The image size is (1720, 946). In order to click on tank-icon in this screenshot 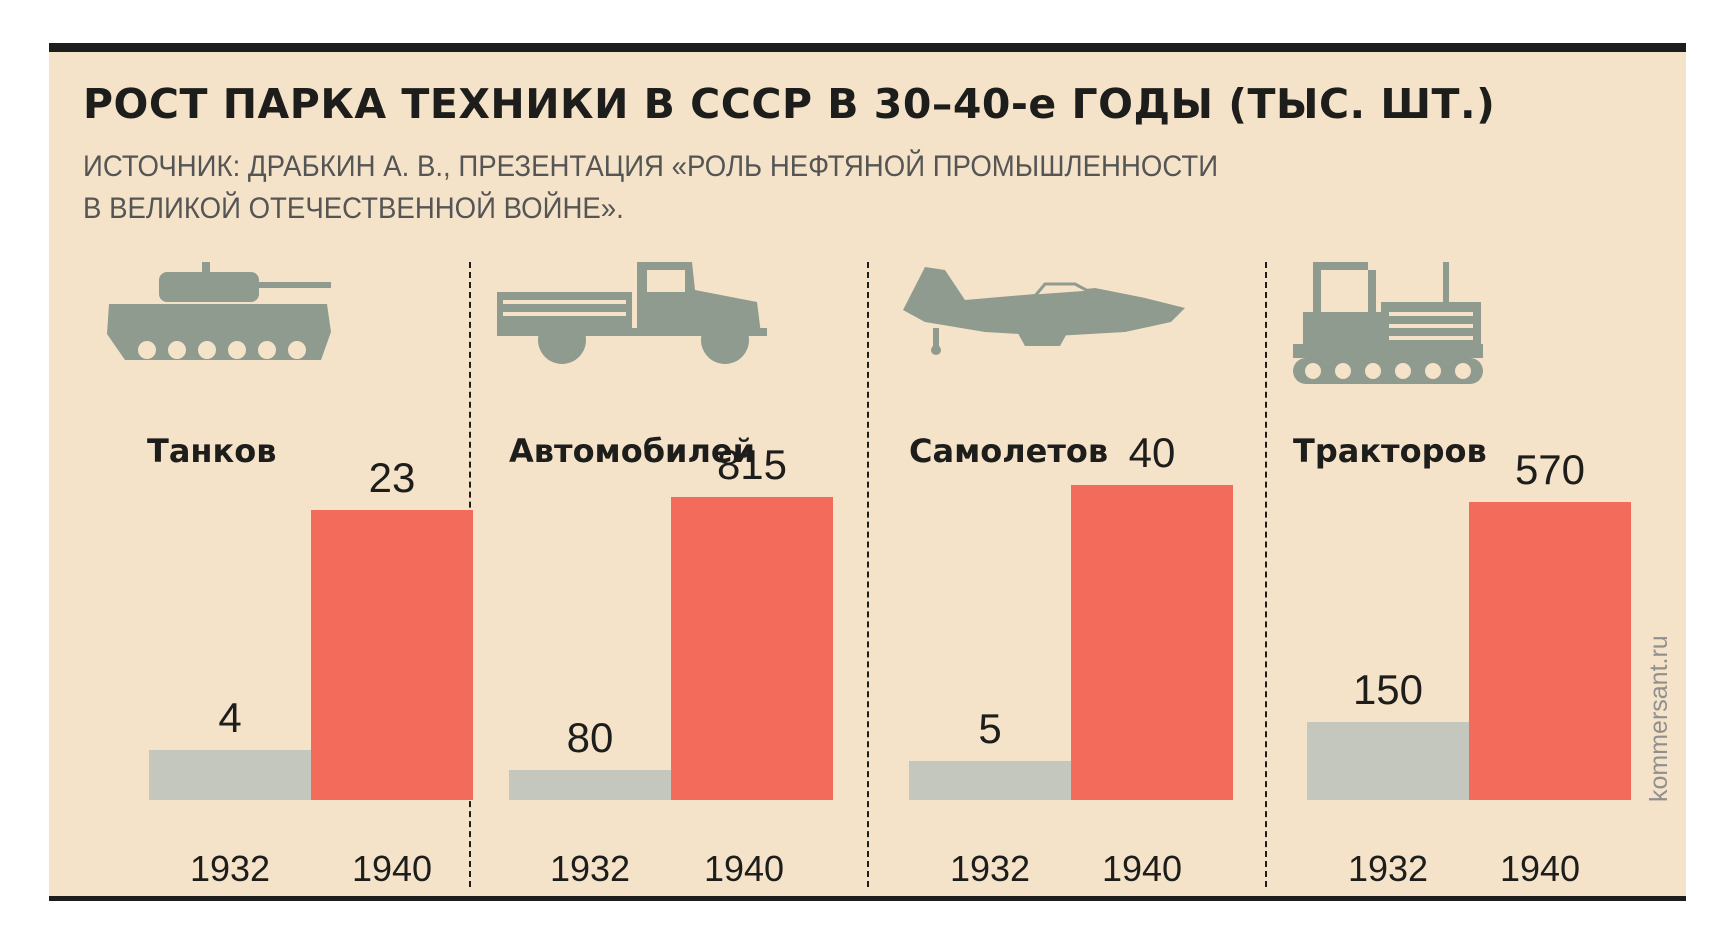, I will do `click(219, 311)`.